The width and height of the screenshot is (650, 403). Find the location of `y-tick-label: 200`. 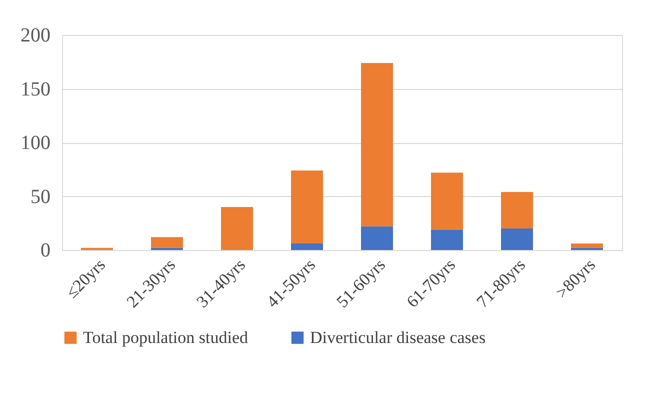

y-tick-label: 200 is located at coordinates (35, 35).